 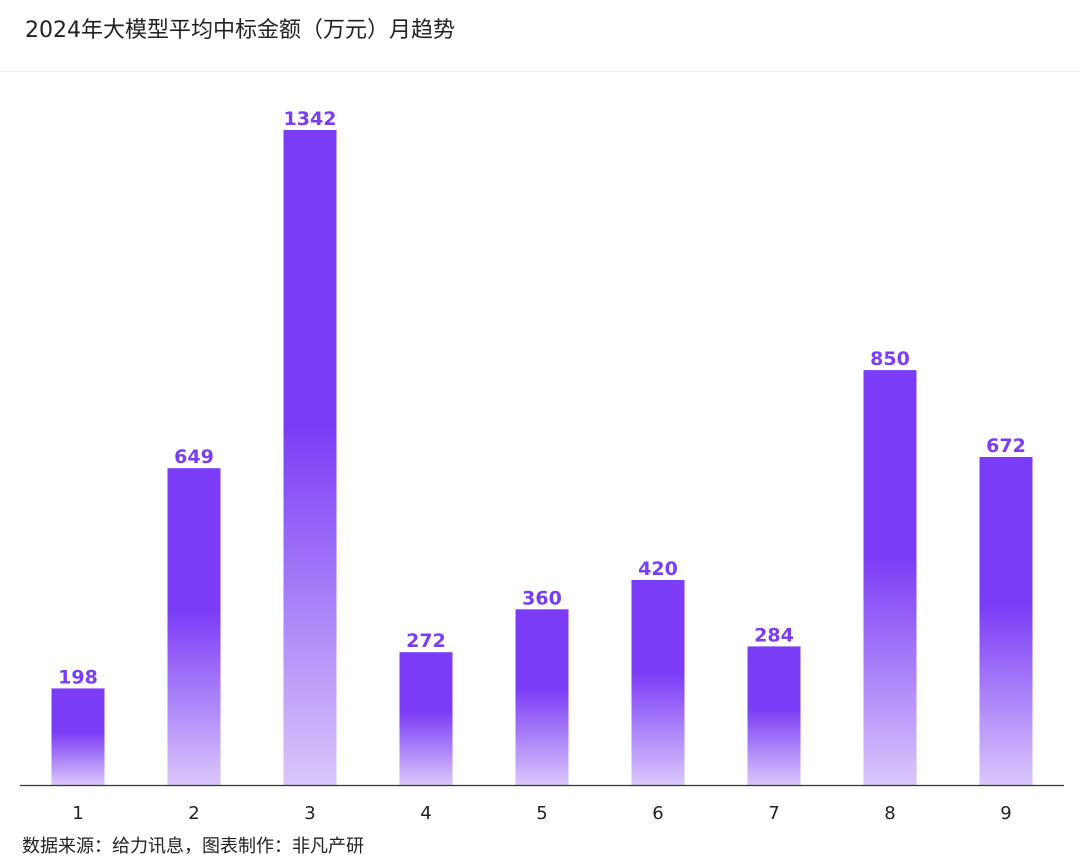 I want to click on x-tick-labels-group: 1 2 3 4 5 6 7 8 9, so click(x=541, y=813).